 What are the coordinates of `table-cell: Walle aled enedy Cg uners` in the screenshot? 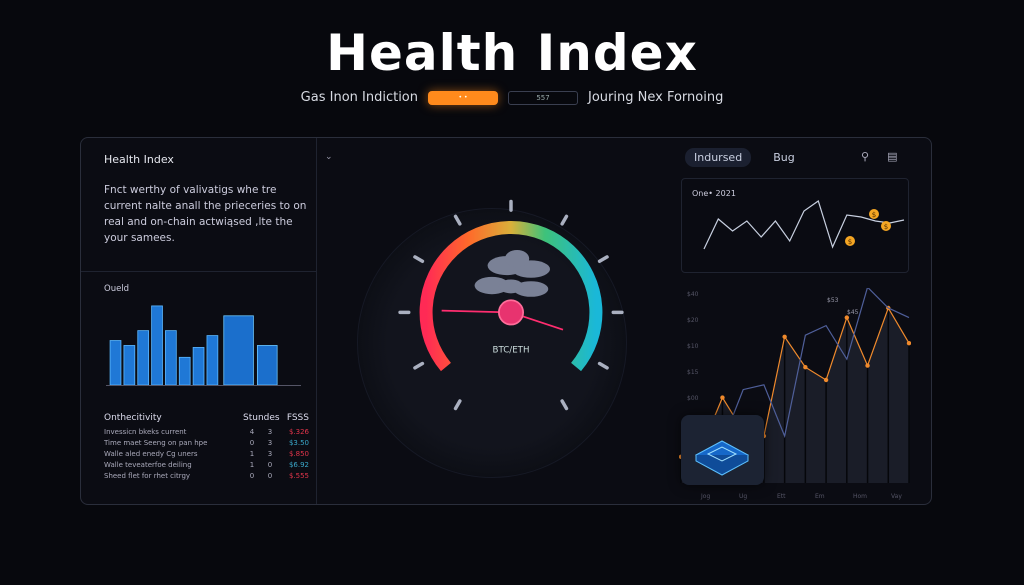 It's located at (151, 453).